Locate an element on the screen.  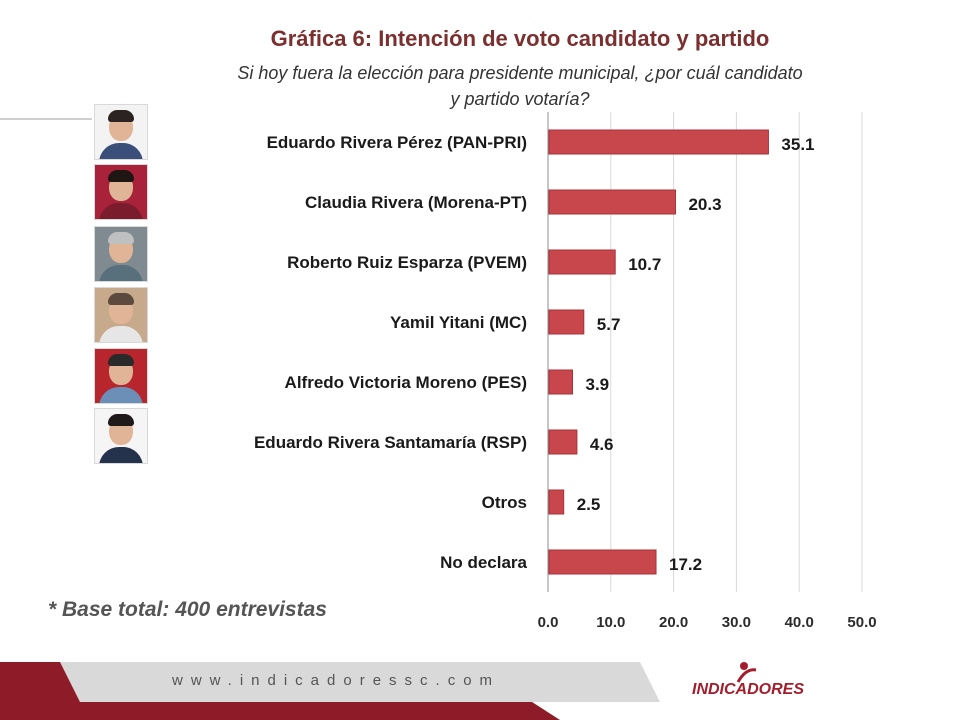
x-tick-label: 50.0 is located at coordinates (861, 622).